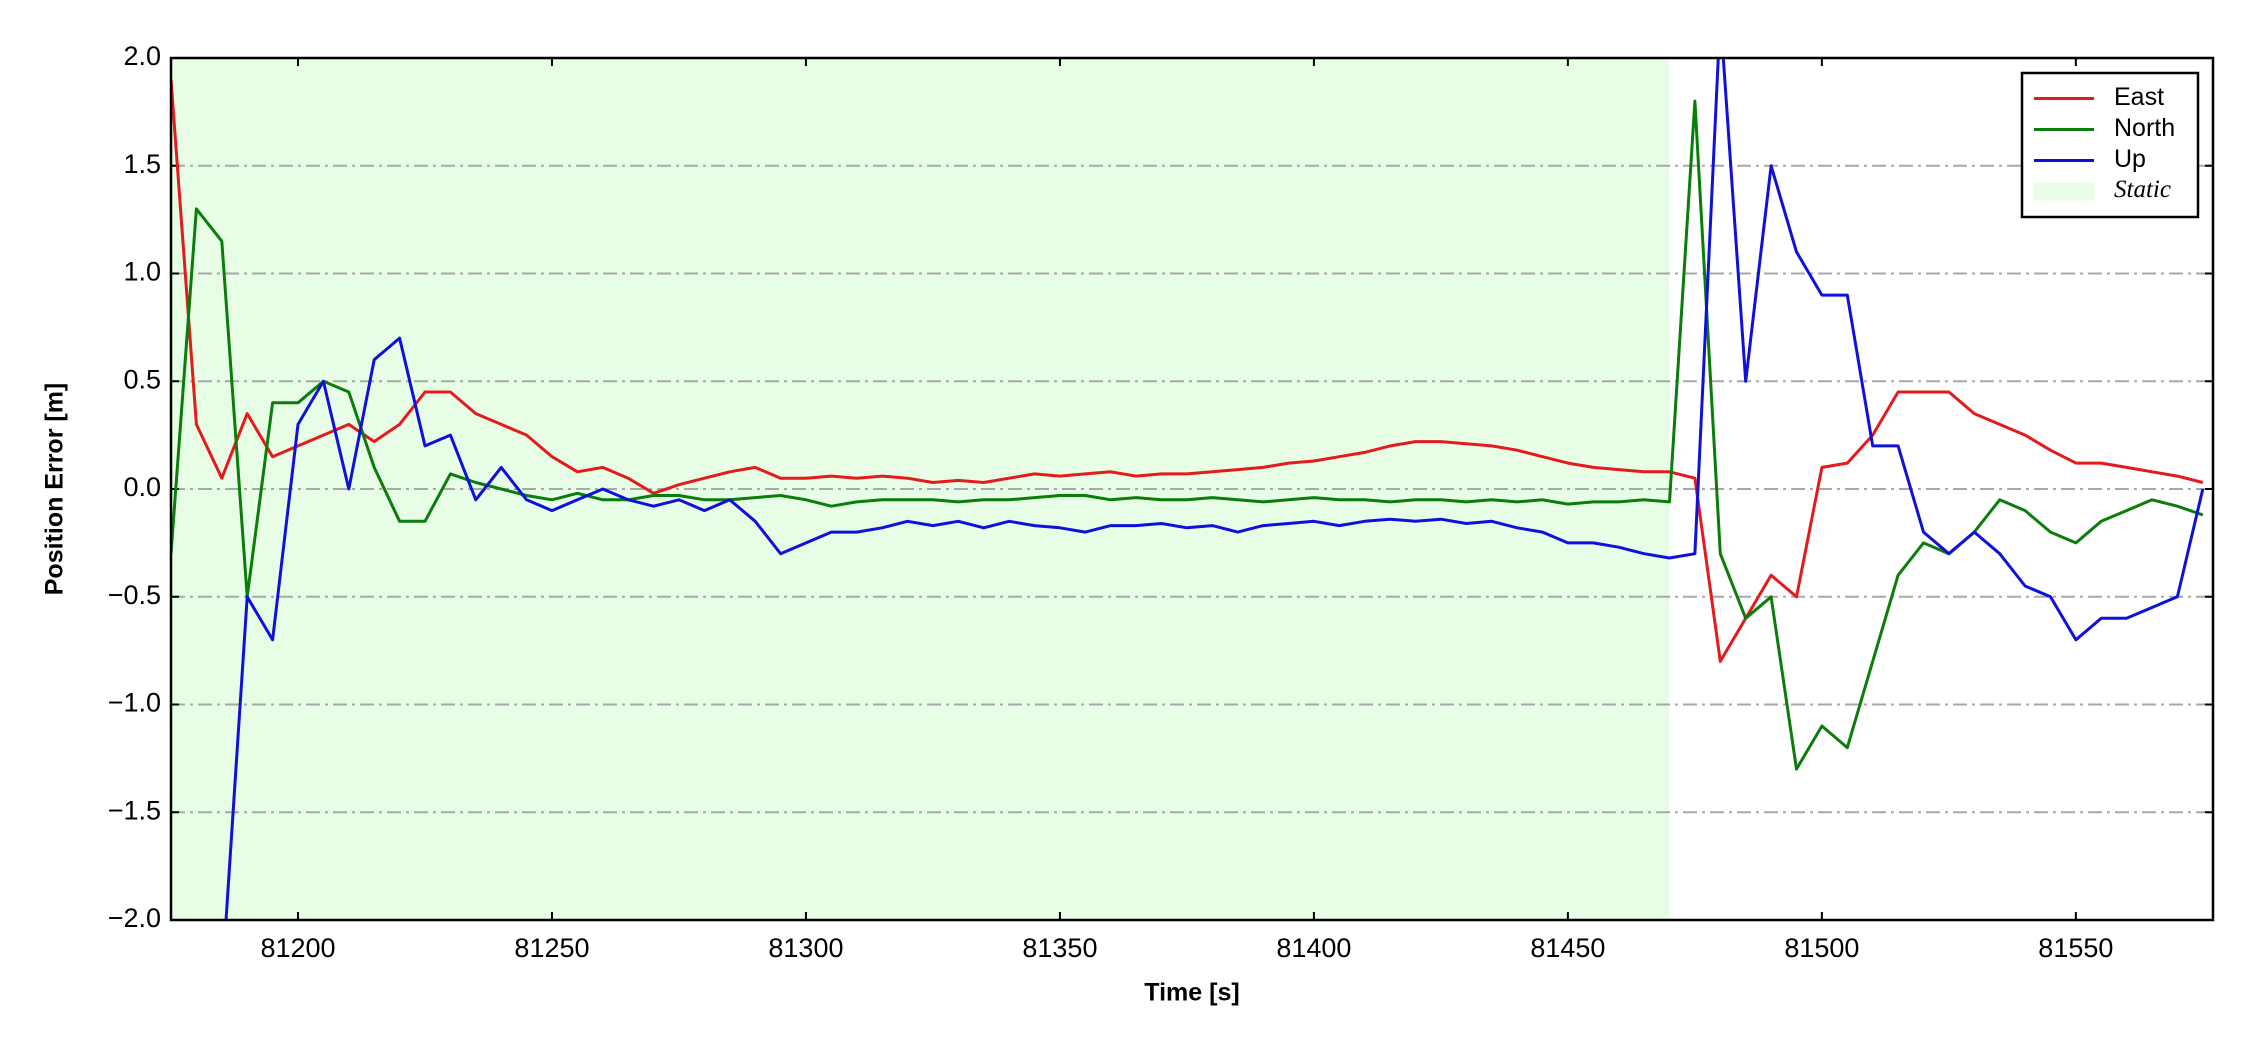 This screenshot has height=1055, width=2250. I want to click on y-tick-label: −2.0, so click(134, 918).